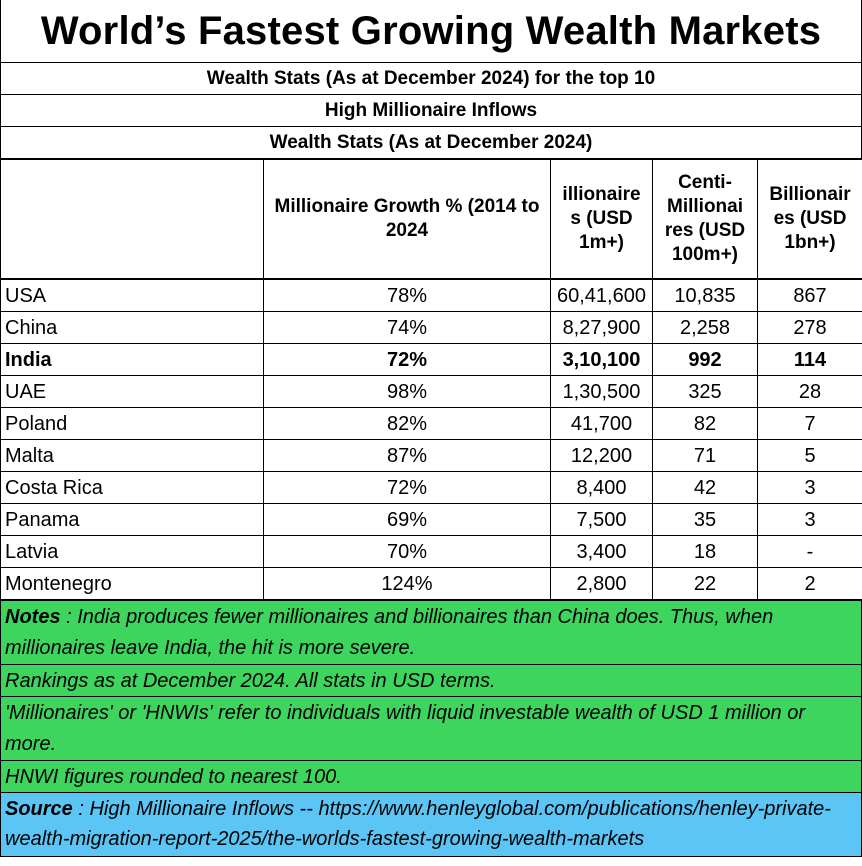 The width and height of the screenshot is (862, 866). I want to click on notes-label: Notes, so click(33, 617).